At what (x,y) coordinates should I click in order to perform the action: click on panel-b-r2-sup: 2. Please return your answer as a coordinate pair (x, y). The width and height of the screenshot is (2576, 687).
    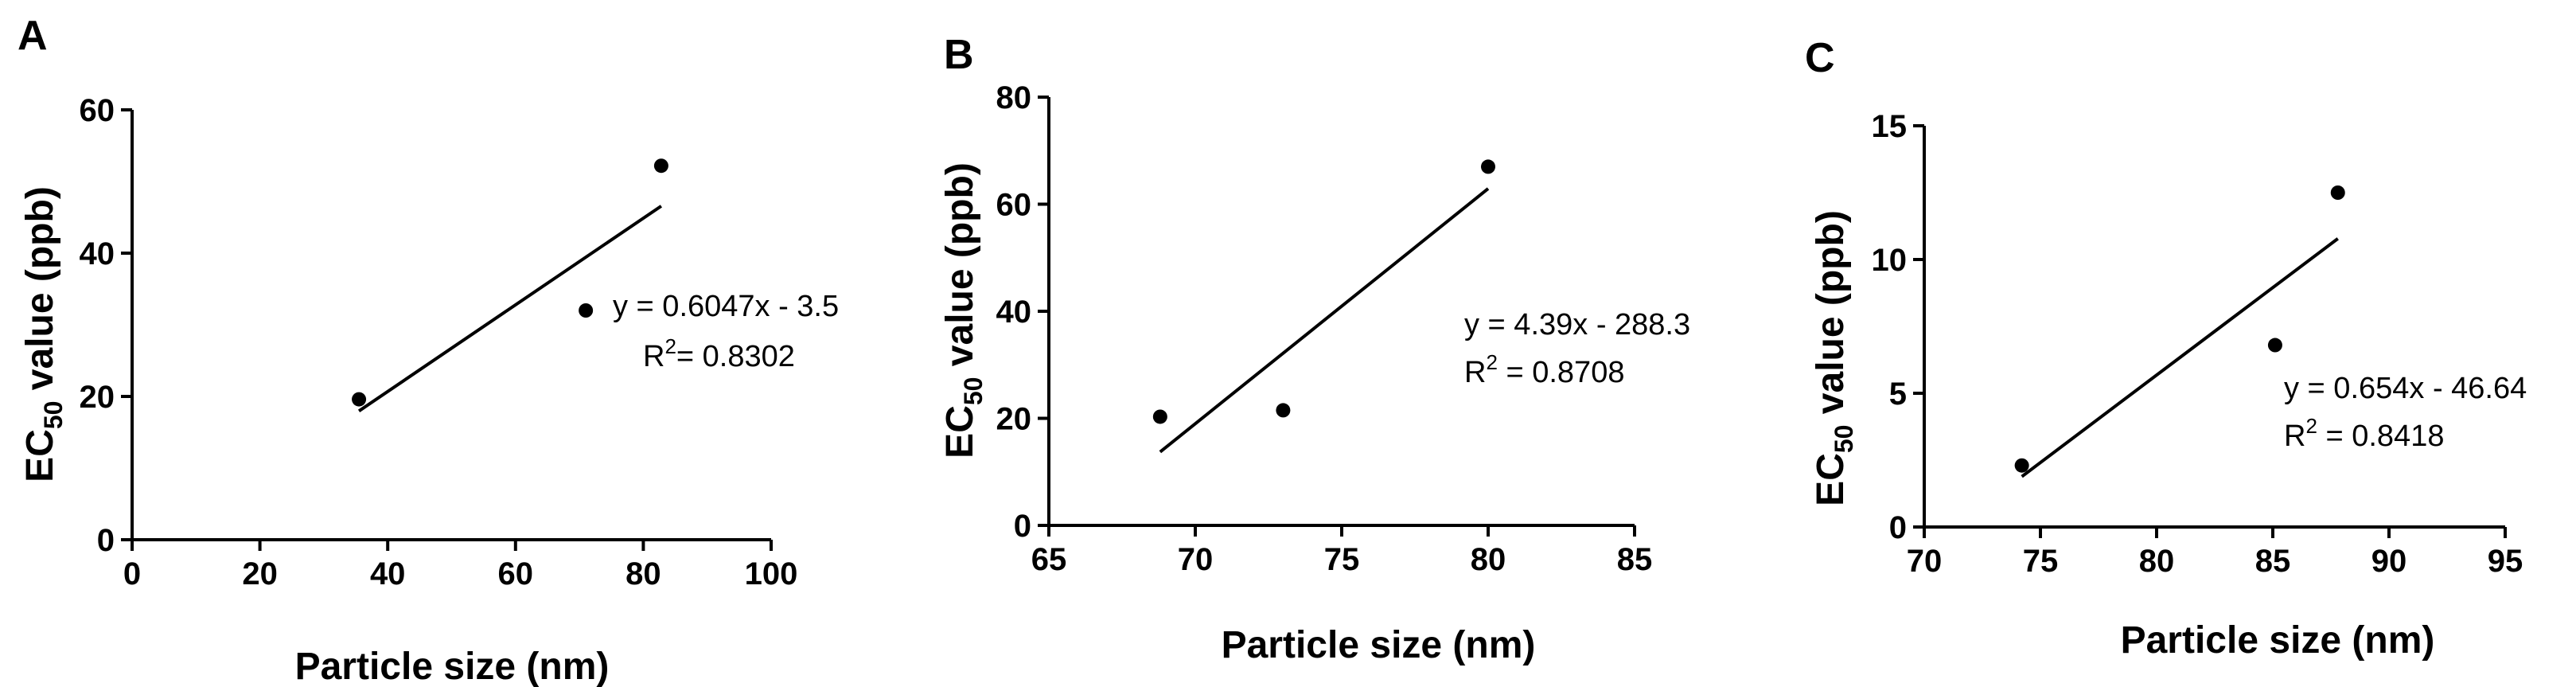
    Looking at the image, I should click on (1491, 362).